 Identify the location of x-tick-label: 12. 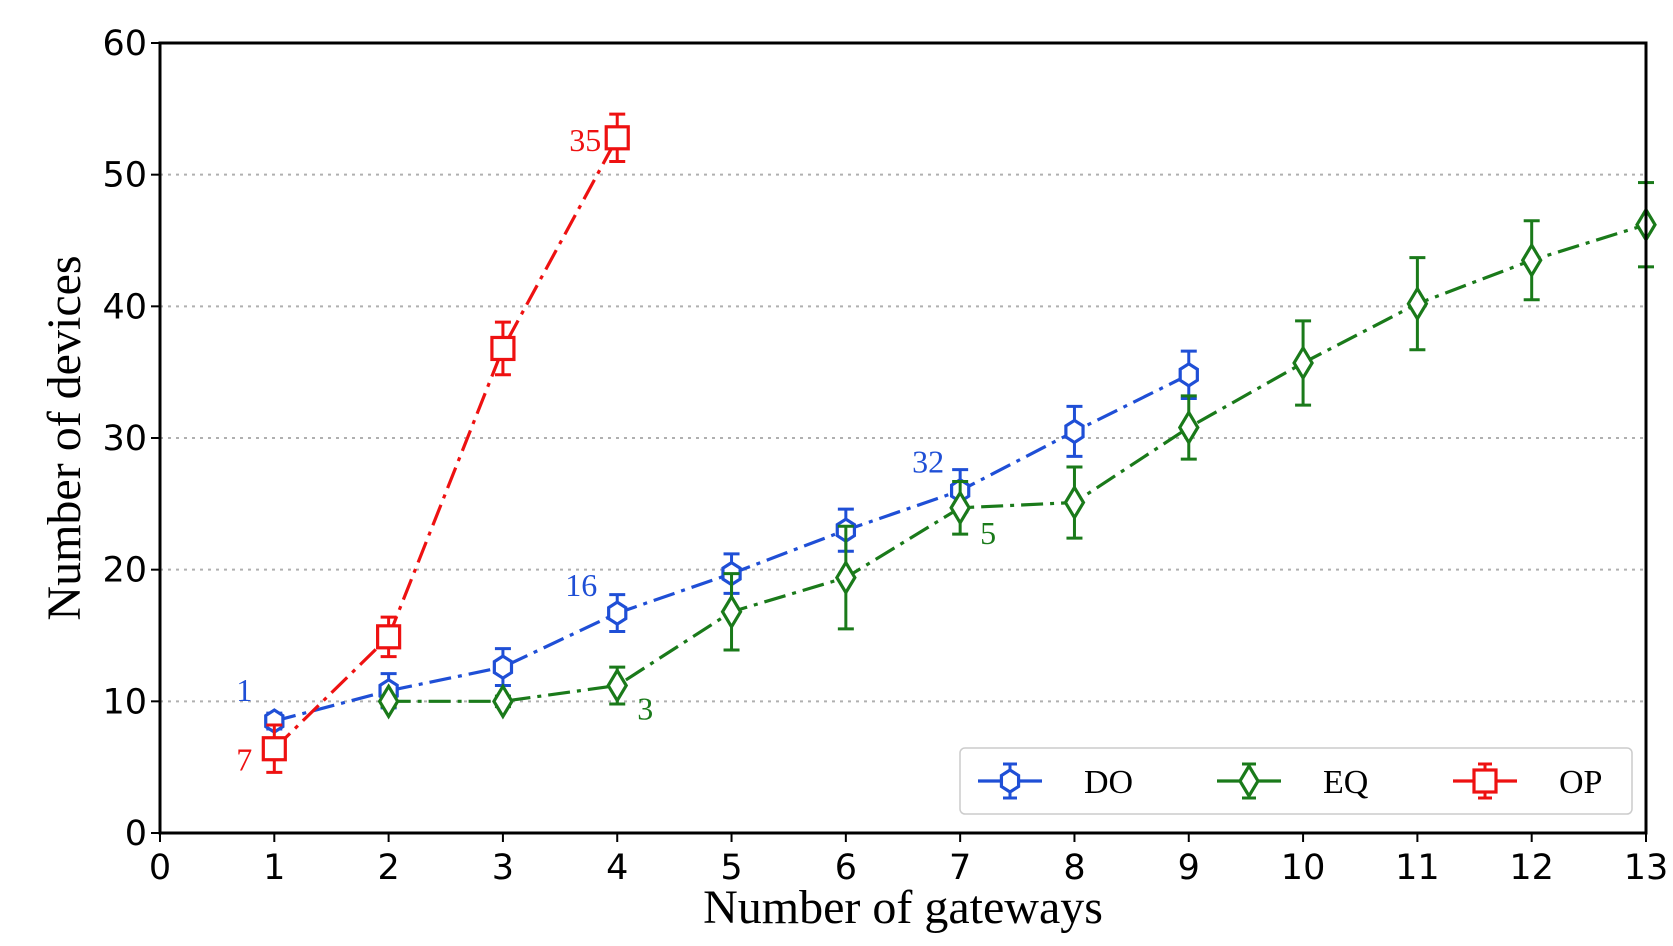
(1531, 868).